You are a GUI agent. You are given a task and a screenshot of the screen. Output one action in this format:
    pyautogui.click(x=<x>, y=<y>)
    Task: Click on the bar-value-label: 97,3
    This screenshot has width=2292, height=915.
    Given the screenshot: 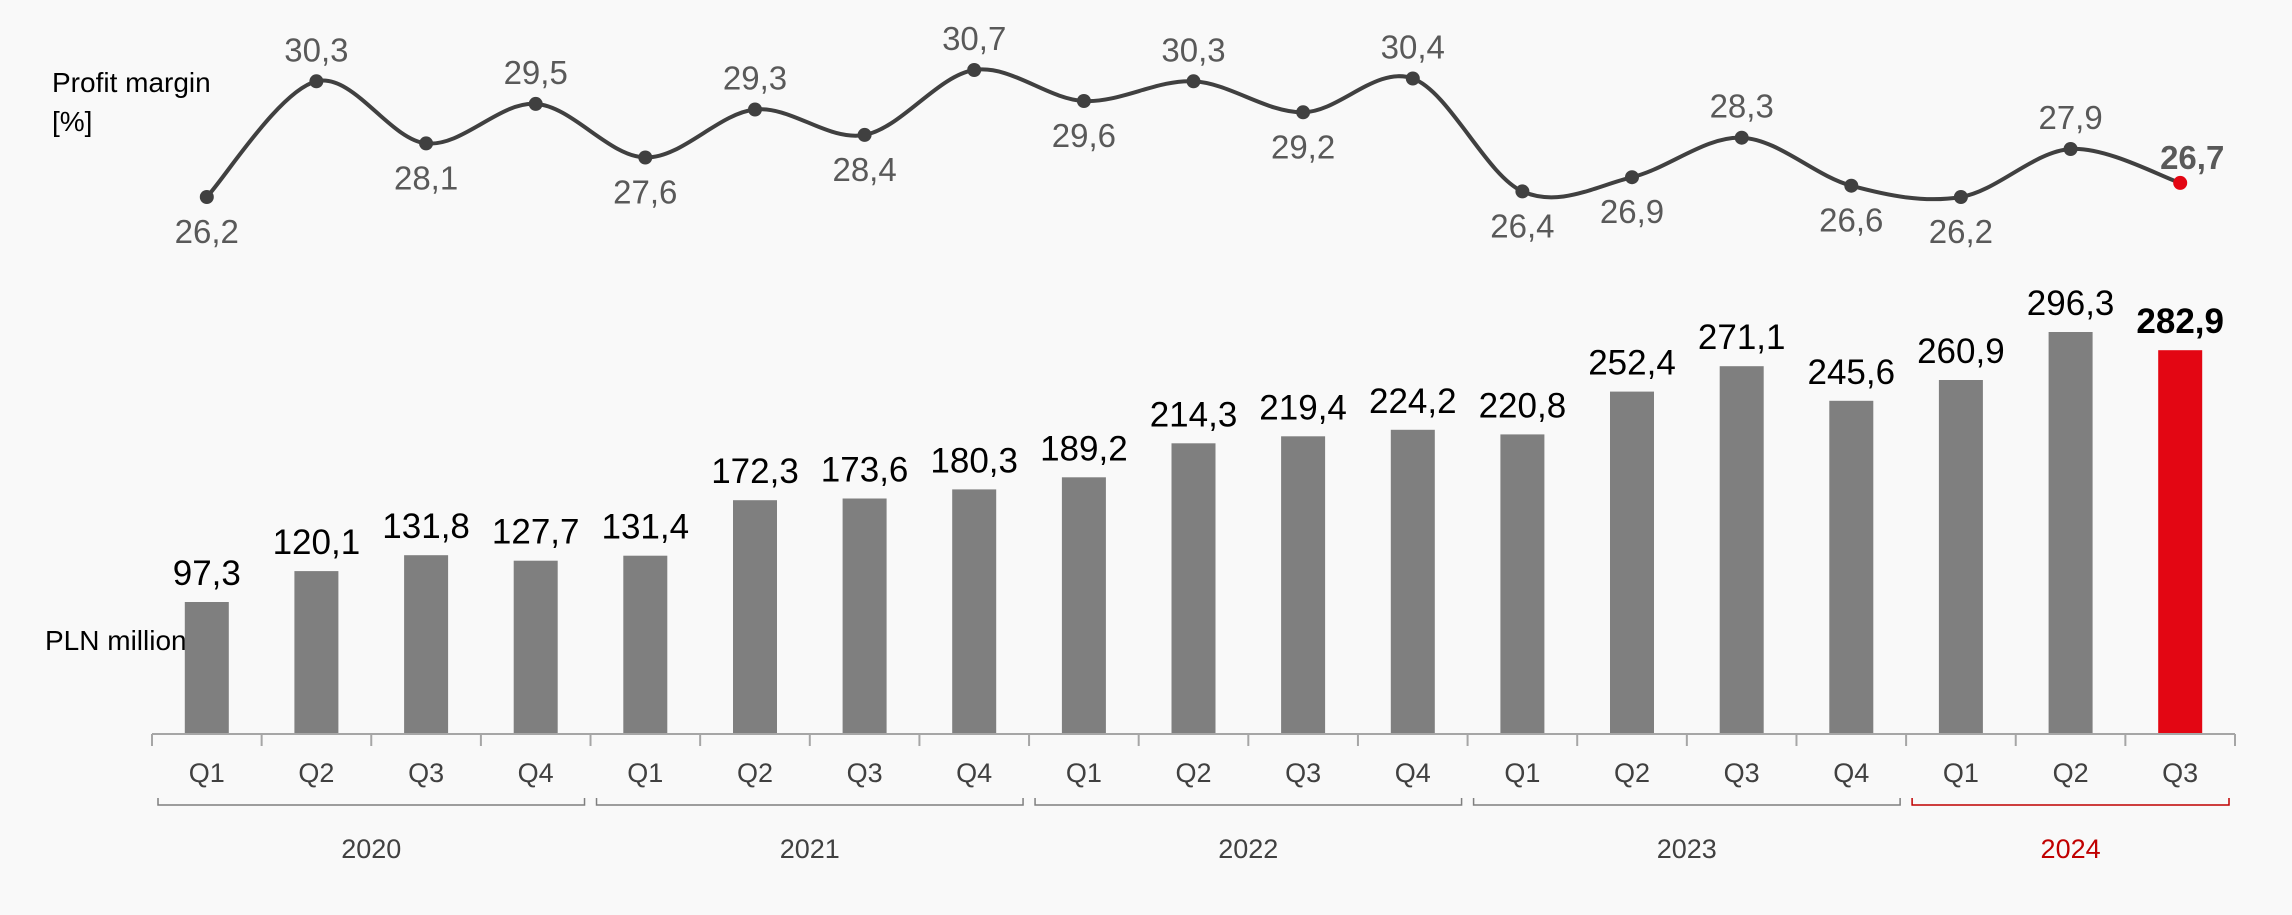 What is the action you would take?
    pyautogui.click(x=207, y=573)
    